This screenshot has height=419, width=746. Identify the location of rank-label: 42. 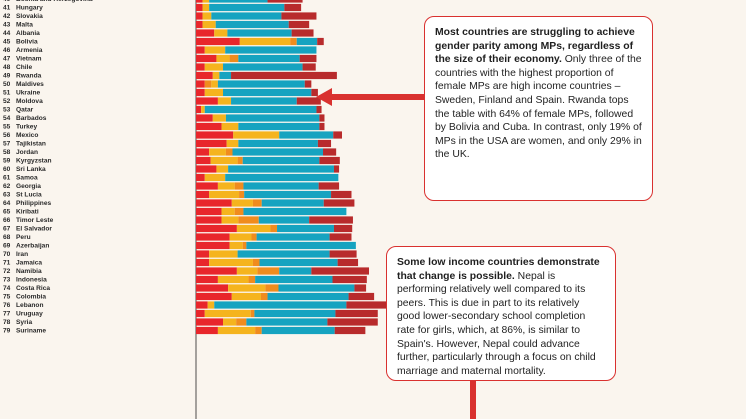
(7, 16).